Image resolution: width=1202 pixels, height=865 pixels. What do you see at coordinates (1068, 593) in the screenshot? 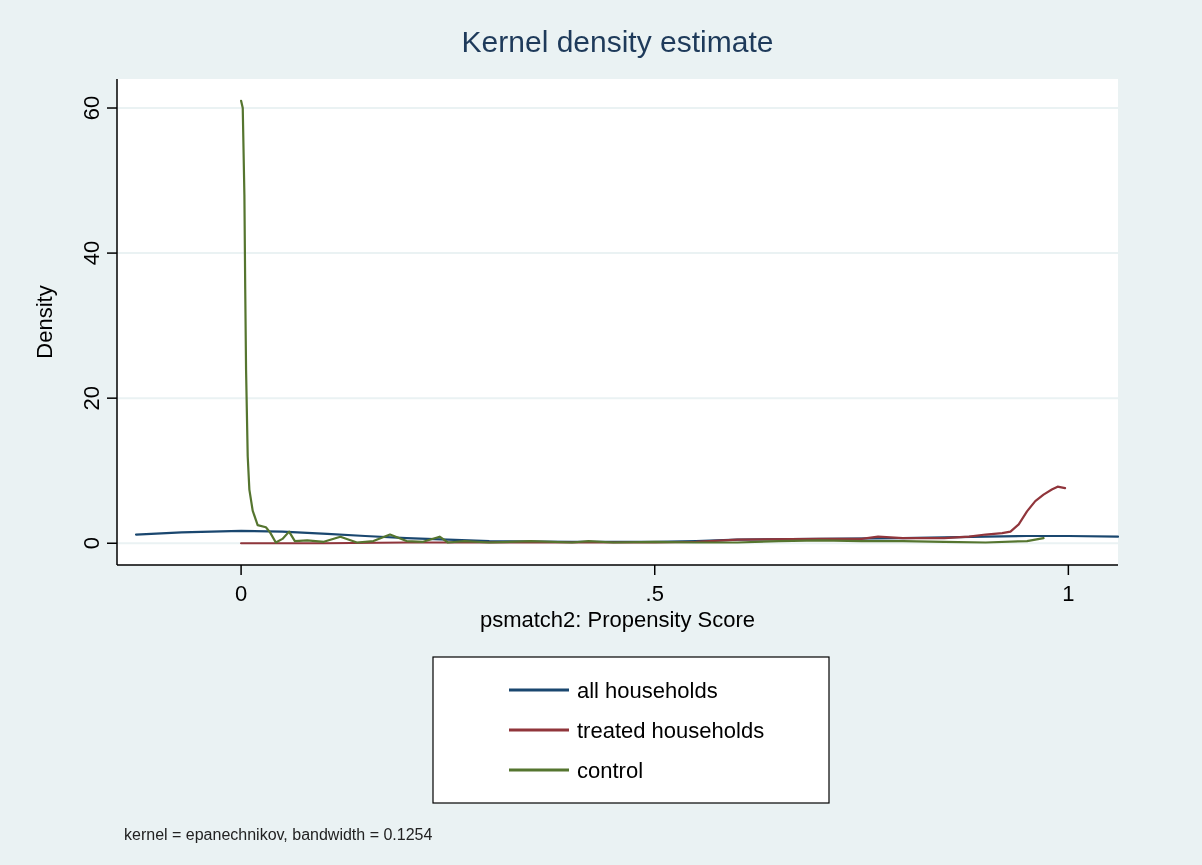
I see `x-tick-label: 1` at bounding box center [1068, 593].